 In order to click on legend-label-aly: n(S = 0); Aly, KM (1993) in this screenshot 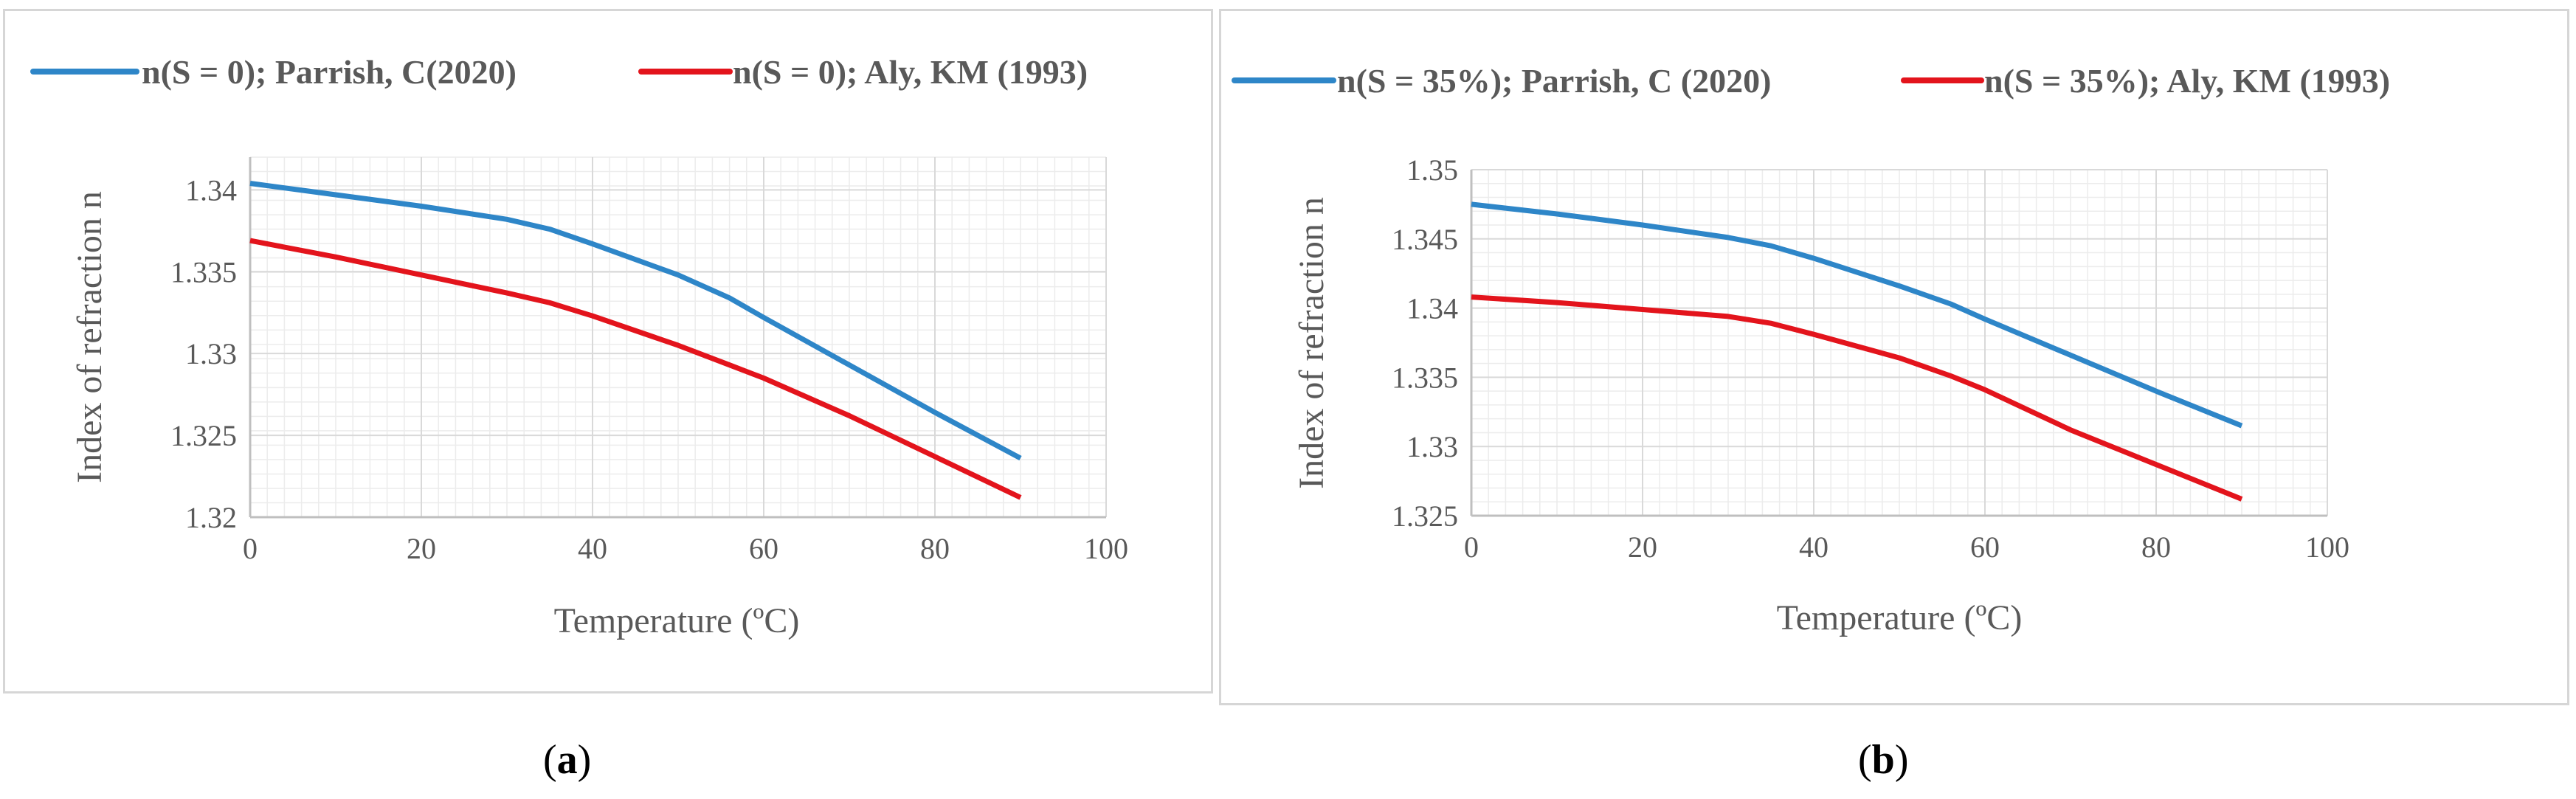, I will do `click(911, 72)`.